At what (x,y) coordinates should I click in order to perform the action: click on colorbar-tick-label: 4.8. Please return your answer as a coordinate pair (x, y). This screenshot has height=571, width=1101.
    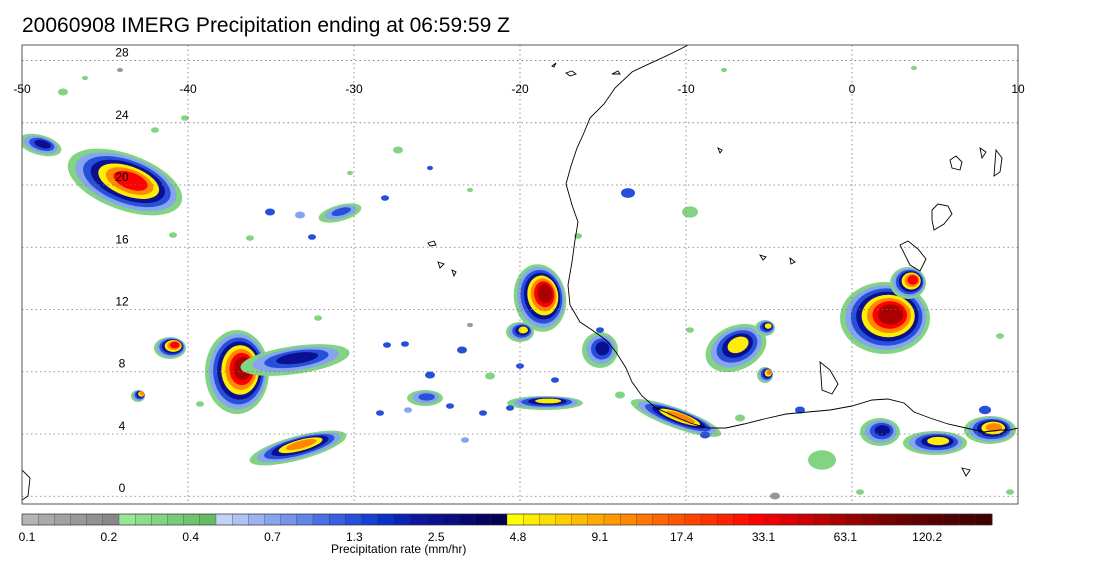
    Looking at the image, I should click on (518, 537).